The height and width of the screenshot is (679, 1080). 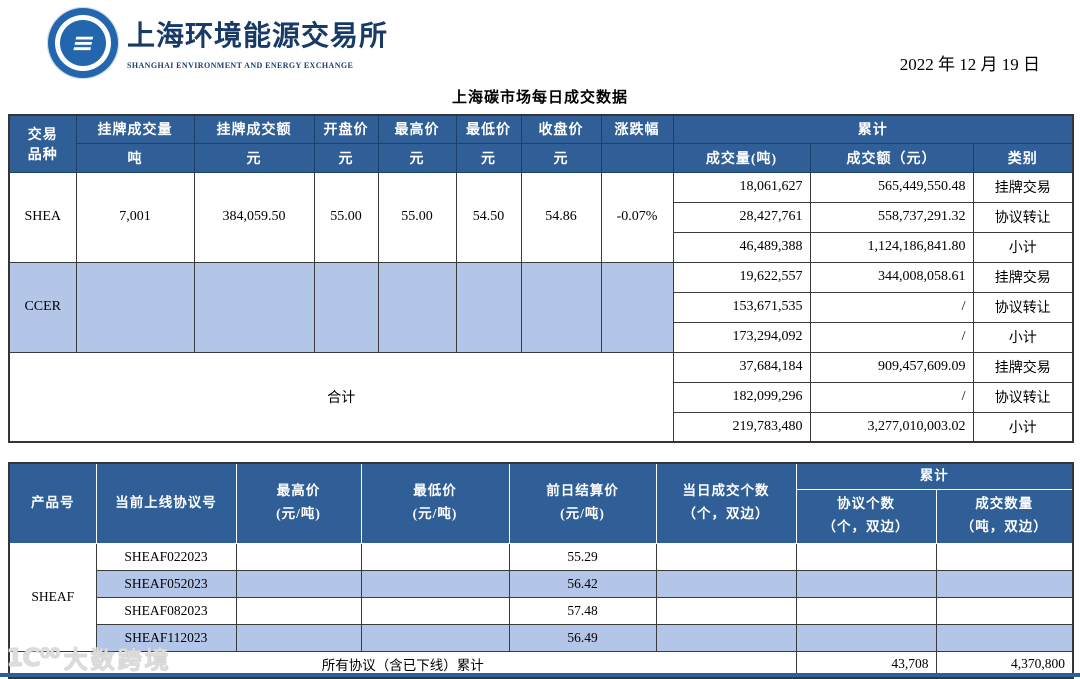 What do you see at coordinates (135, 217) in the screenshot?
I see `cell-shea-listed-volume: 7,001` at bounding box center [135, 217].